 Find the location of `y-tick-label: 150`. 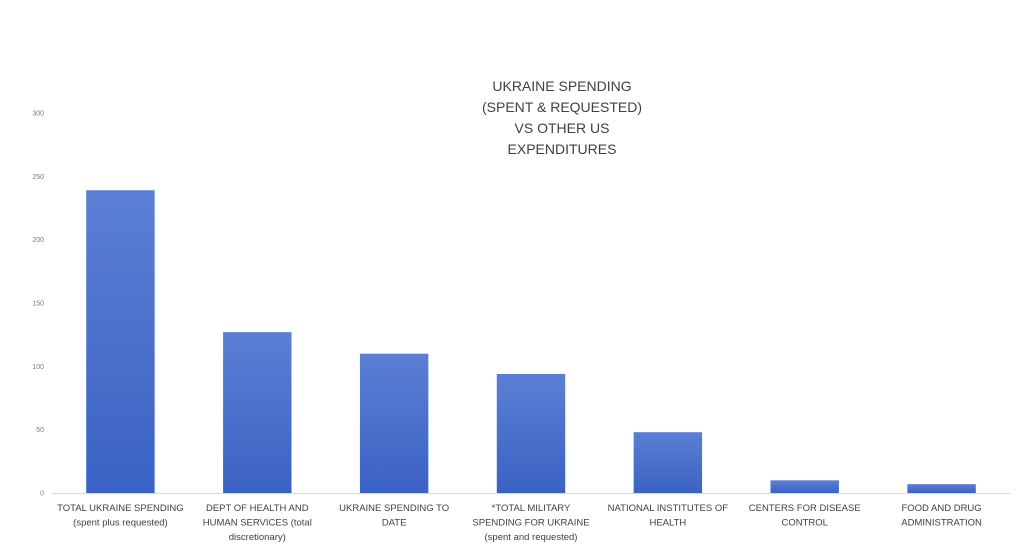

y-tick-label: 150 is located at coordinates (38, 304).